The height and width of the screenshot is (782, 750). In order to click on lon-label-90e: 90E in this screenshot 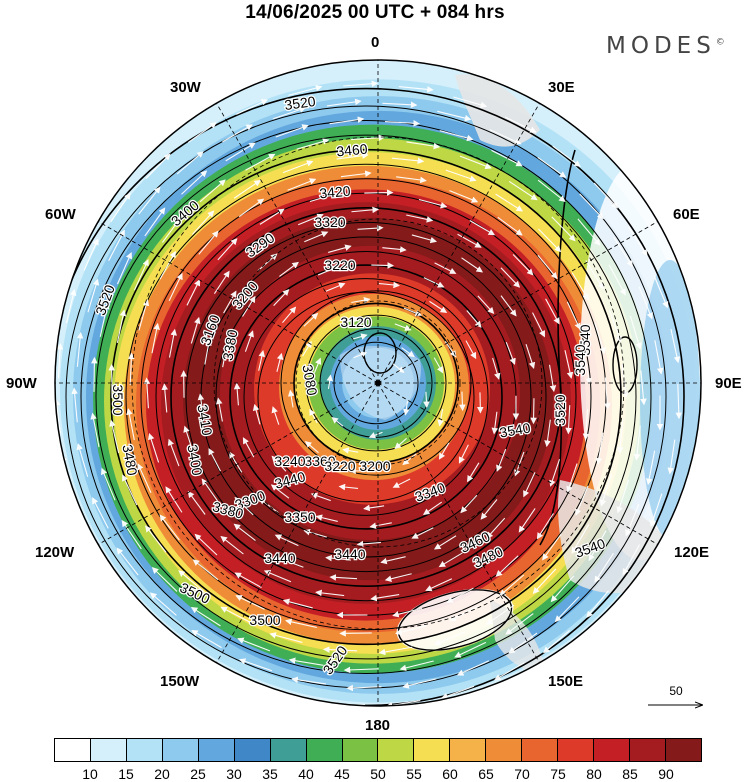, I will do `click(728, 383)`.